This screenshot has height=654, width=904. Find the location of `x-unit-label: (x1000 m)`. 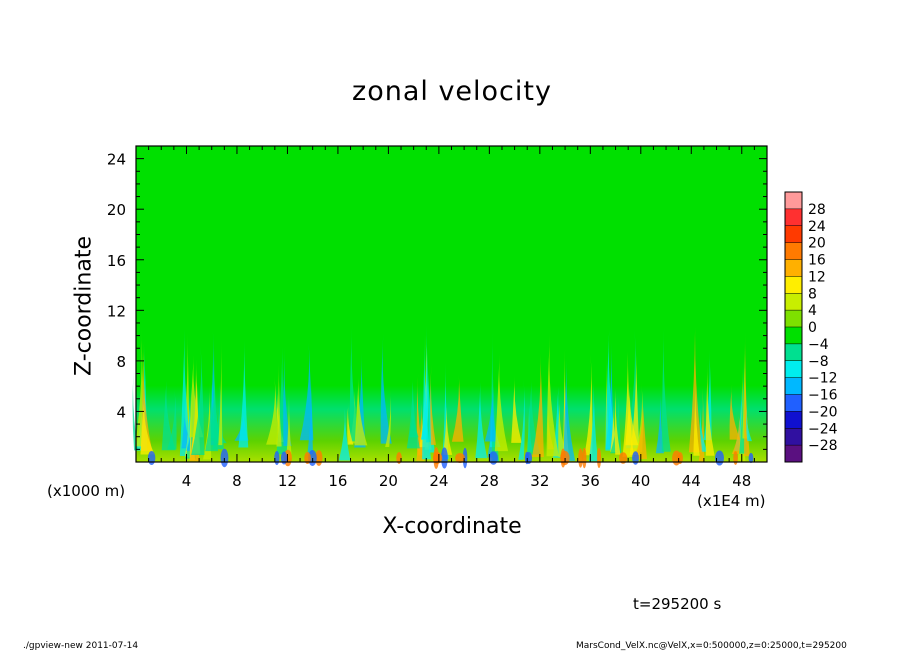

x-unit-label: (x1000 m) is located at coordinates (86, 491).